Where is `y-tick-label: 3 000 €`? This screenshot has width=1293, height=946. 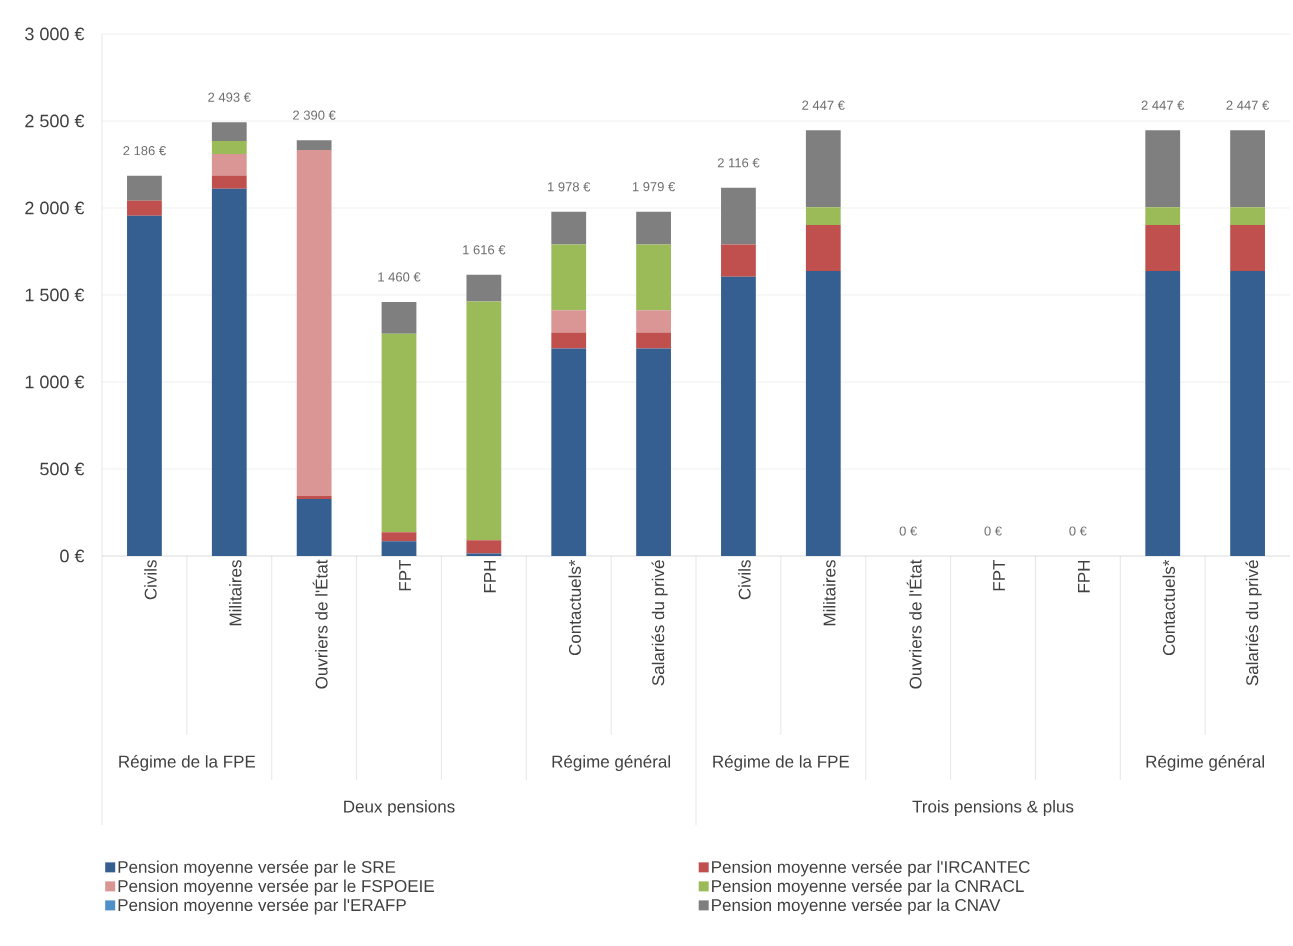
y-tick-label: 3 000 € is located at coordinates (55, 34).